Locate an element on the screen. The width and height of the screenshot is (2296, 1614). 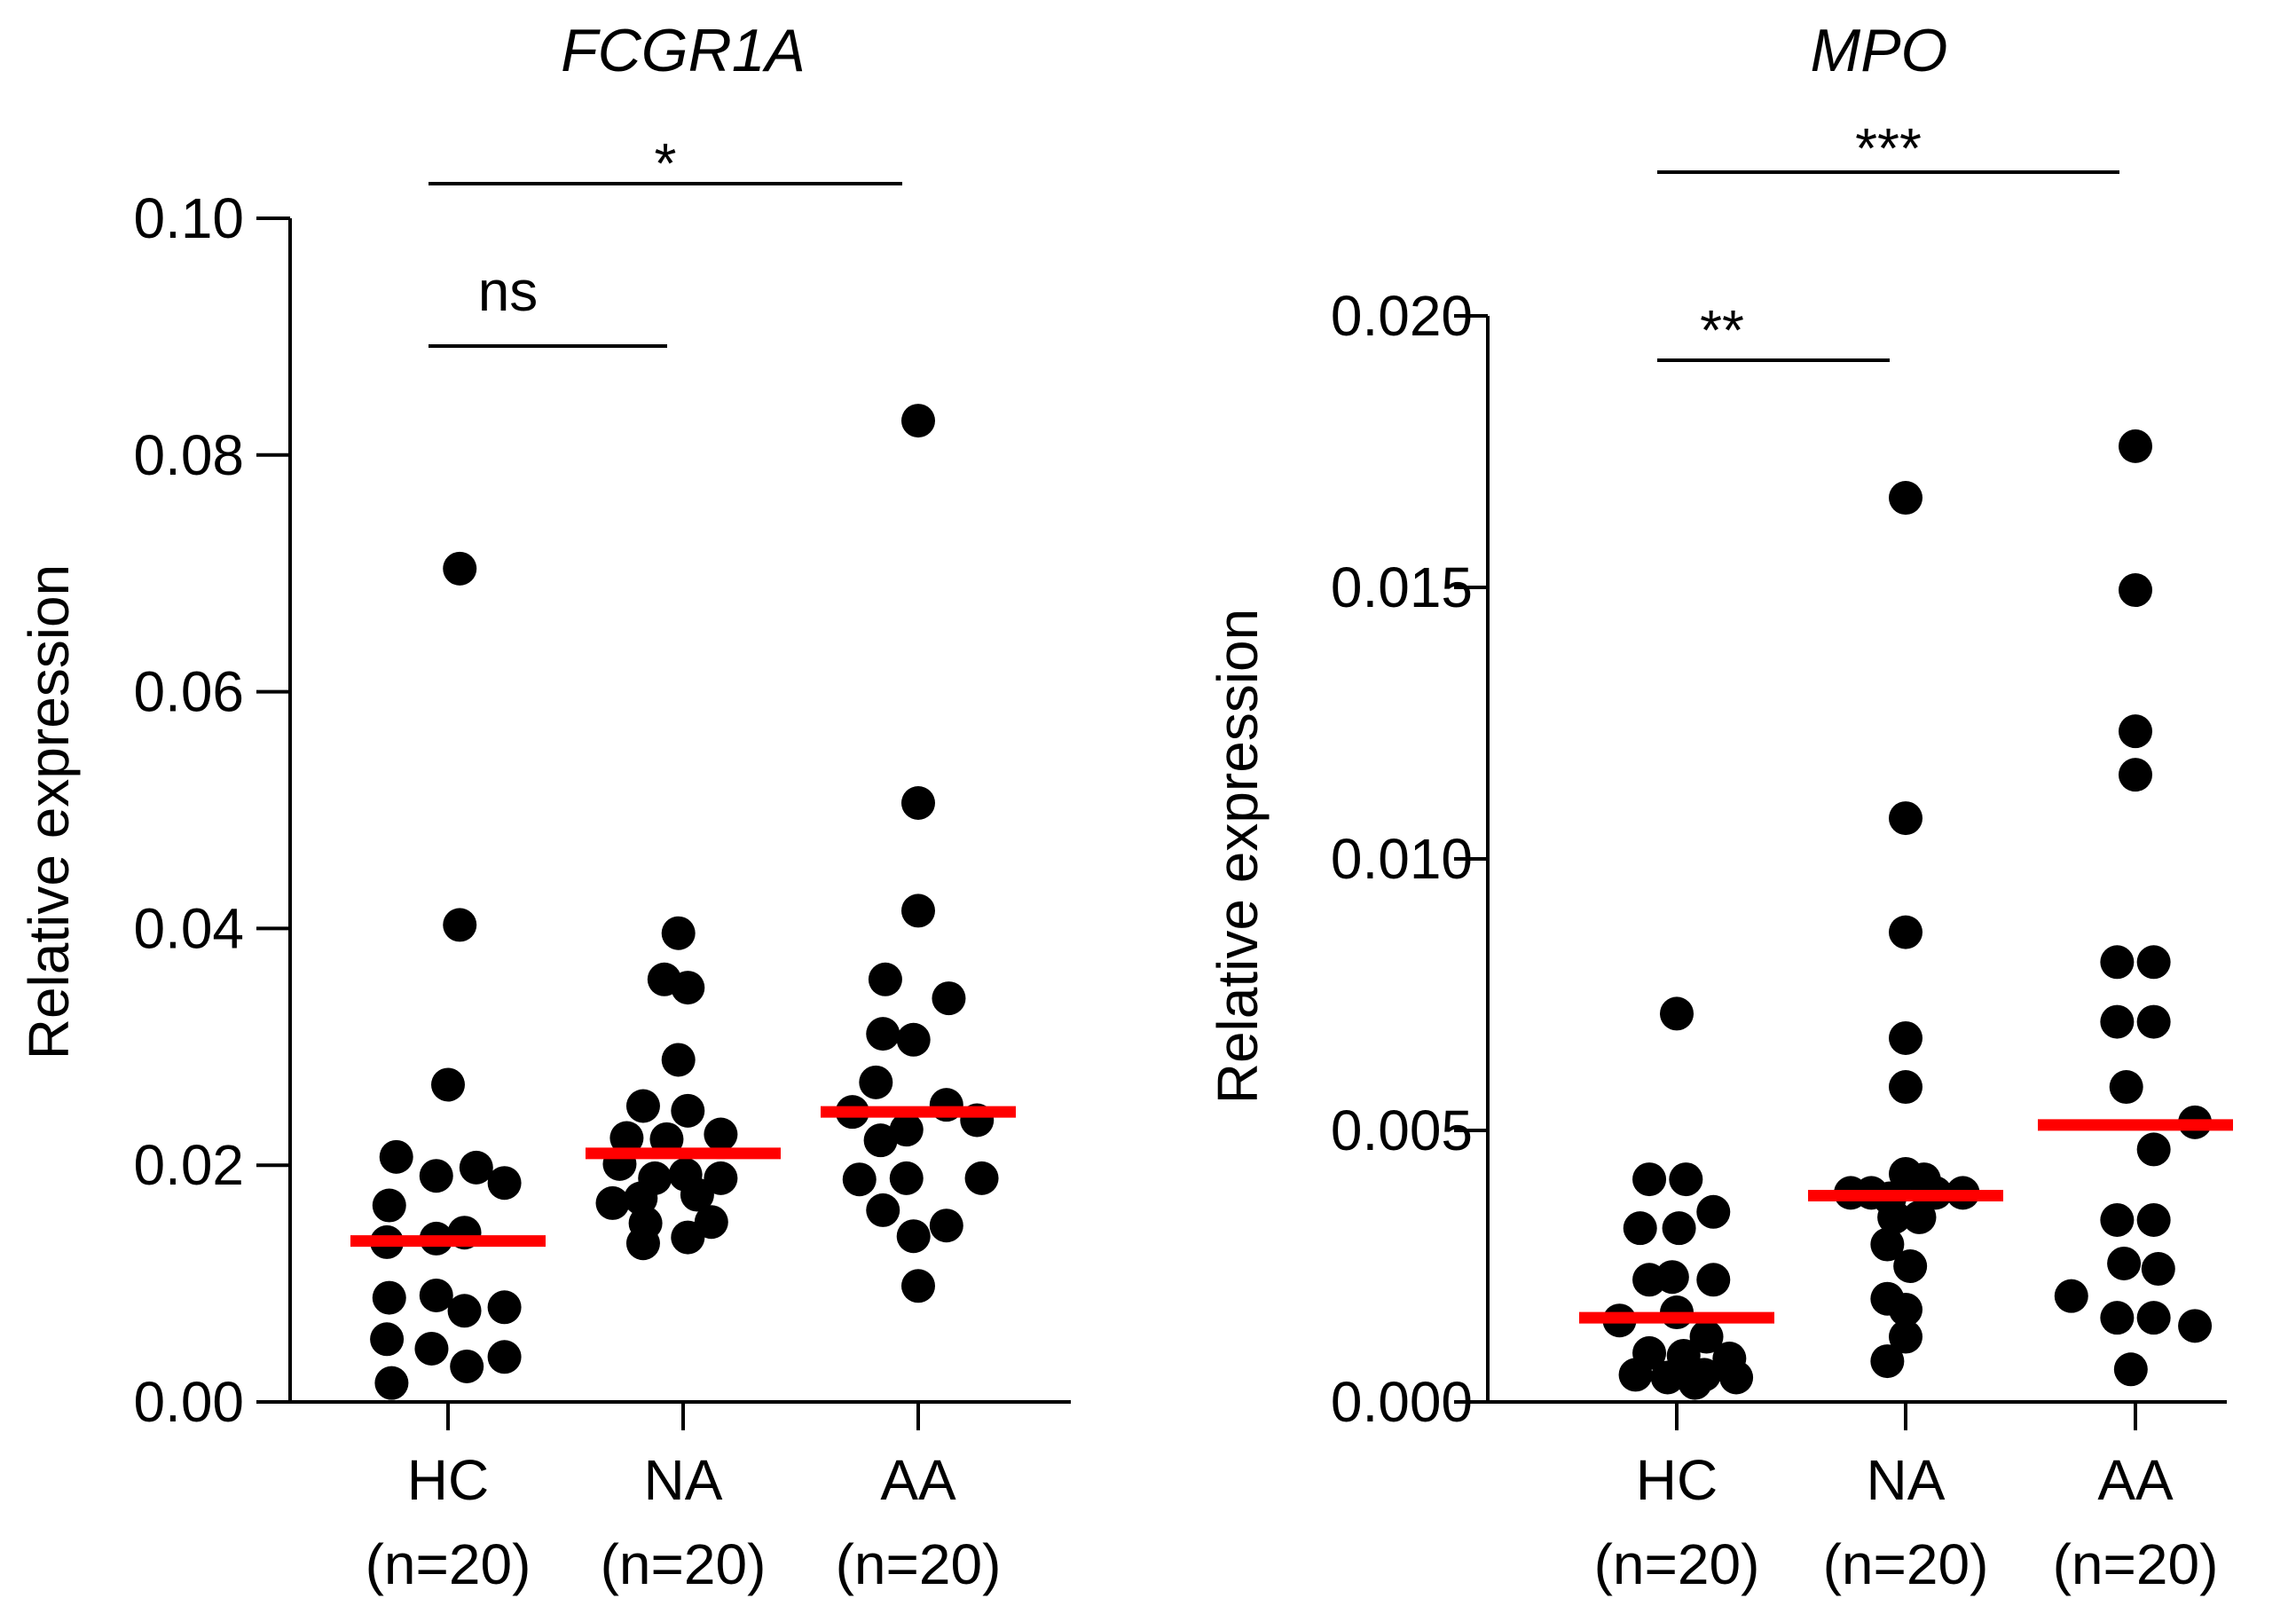
y-axis-title: Relative expression is located at coordinates (1238, 857).